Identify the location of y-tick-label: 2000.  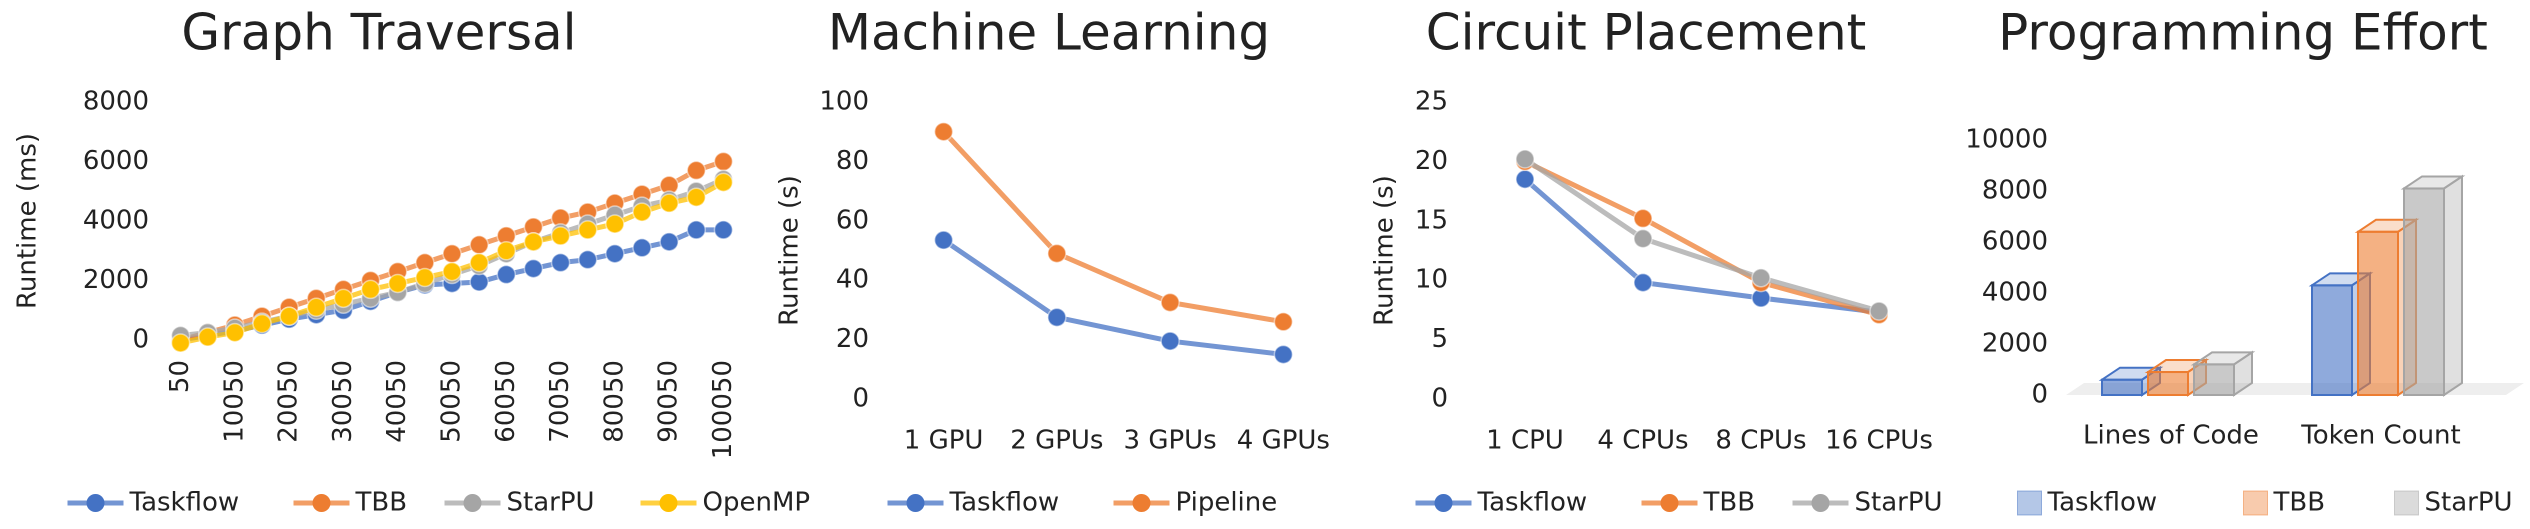
(2015, 344).